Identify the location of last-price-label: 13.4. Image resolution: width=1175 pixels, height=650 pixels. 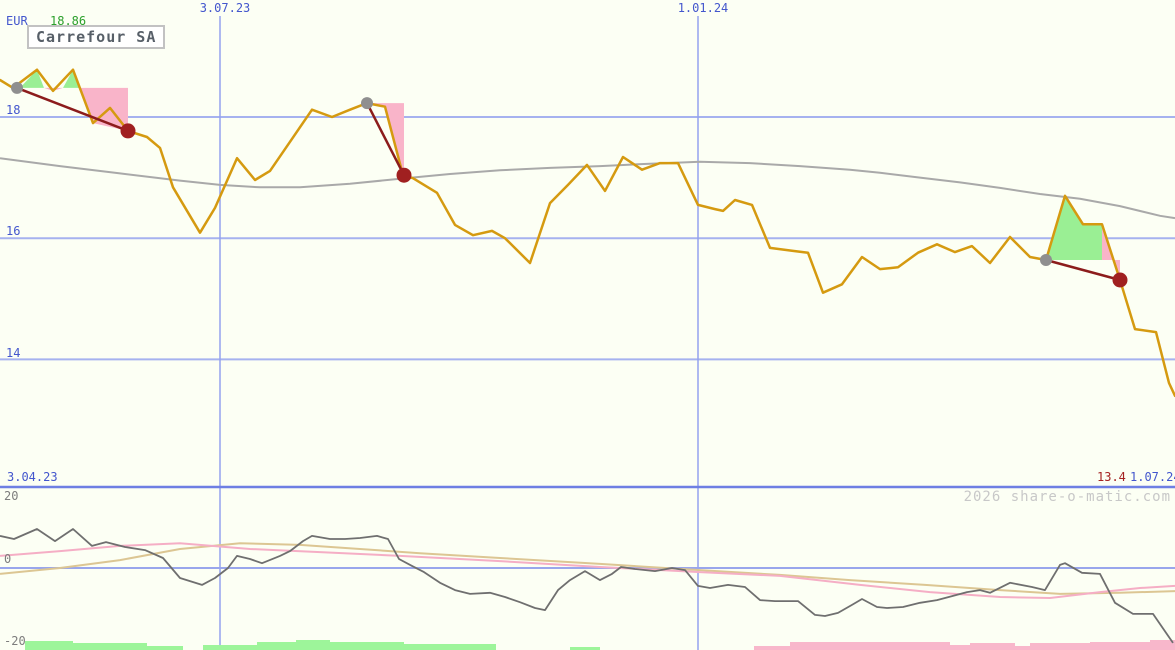
(1111, 477).